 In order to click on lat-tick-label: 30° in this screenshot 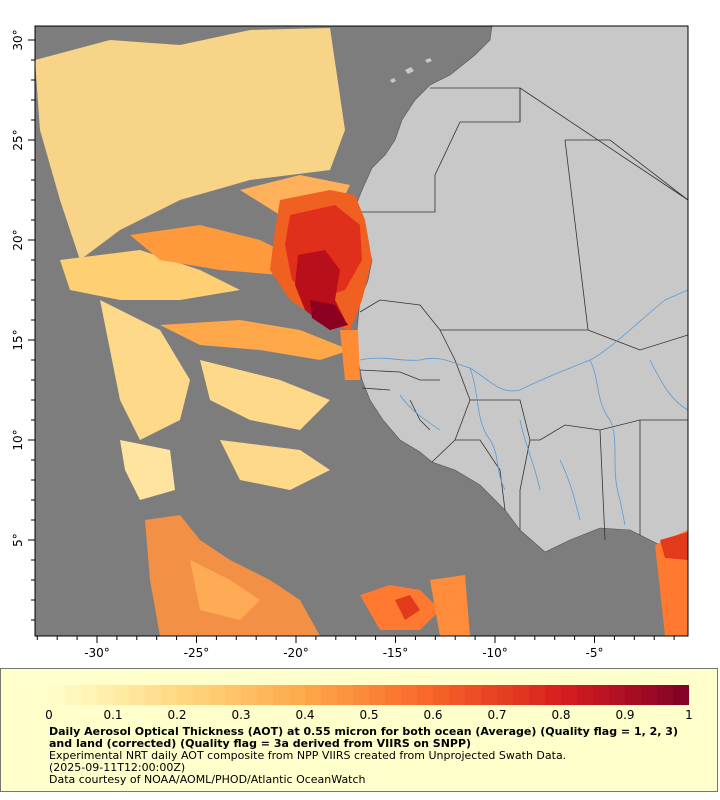, I will do `click(18, 39)`.